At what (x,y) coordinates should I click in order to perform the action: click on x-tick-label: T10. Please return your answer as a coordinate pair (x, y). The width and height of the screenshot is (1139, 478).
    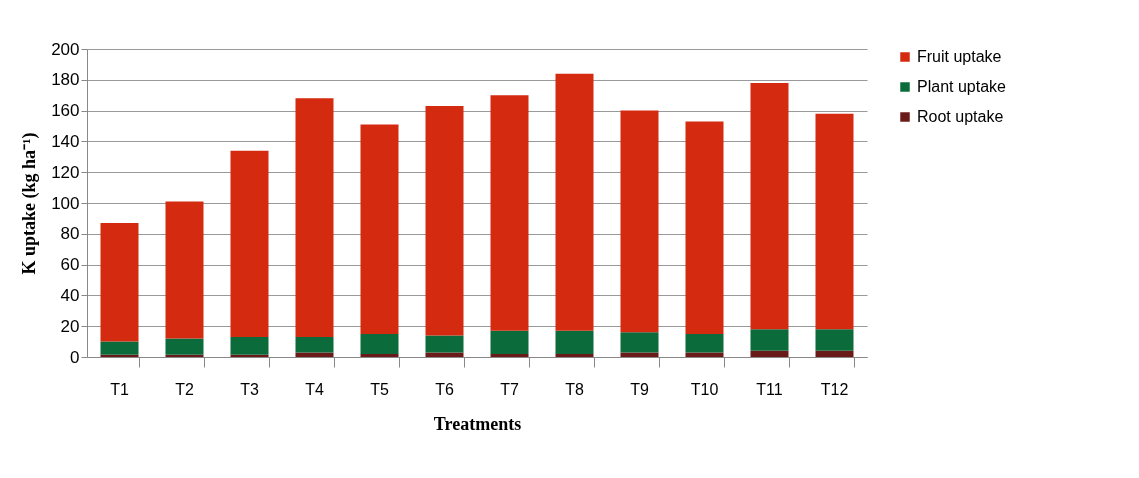
    Looking at the image, I should click on (704, 389).